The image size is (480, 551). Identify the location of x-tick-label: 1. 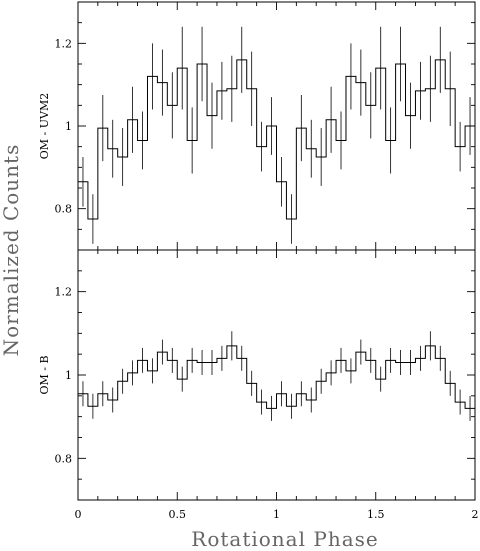
(276, 514).